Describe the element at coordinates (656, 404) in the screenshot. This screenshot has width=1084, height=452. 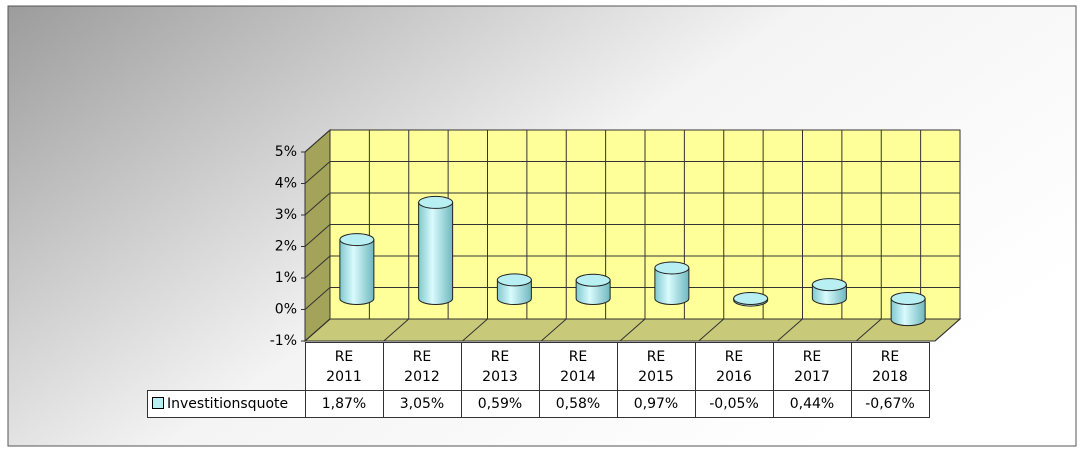
I see `value-label: 0,97%` at that location.